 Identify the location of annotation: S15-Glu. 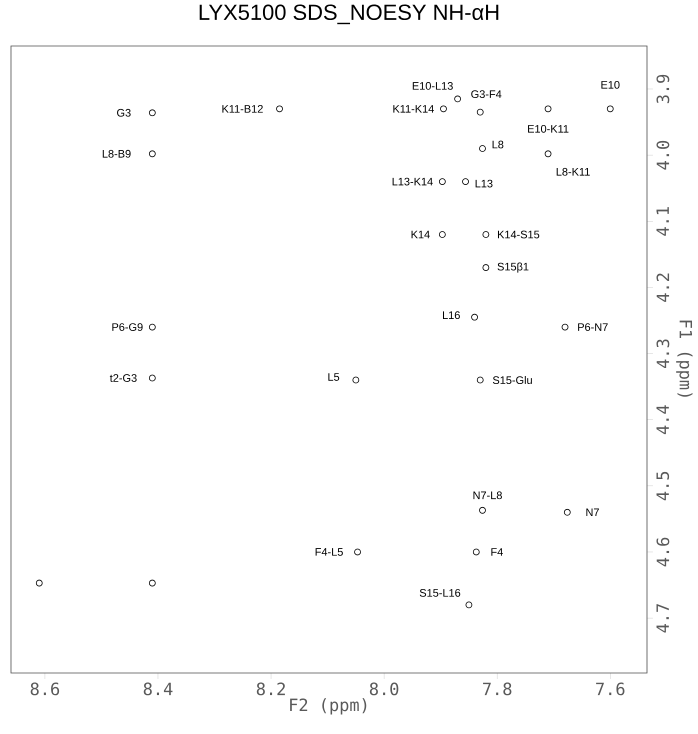
(512, 380).